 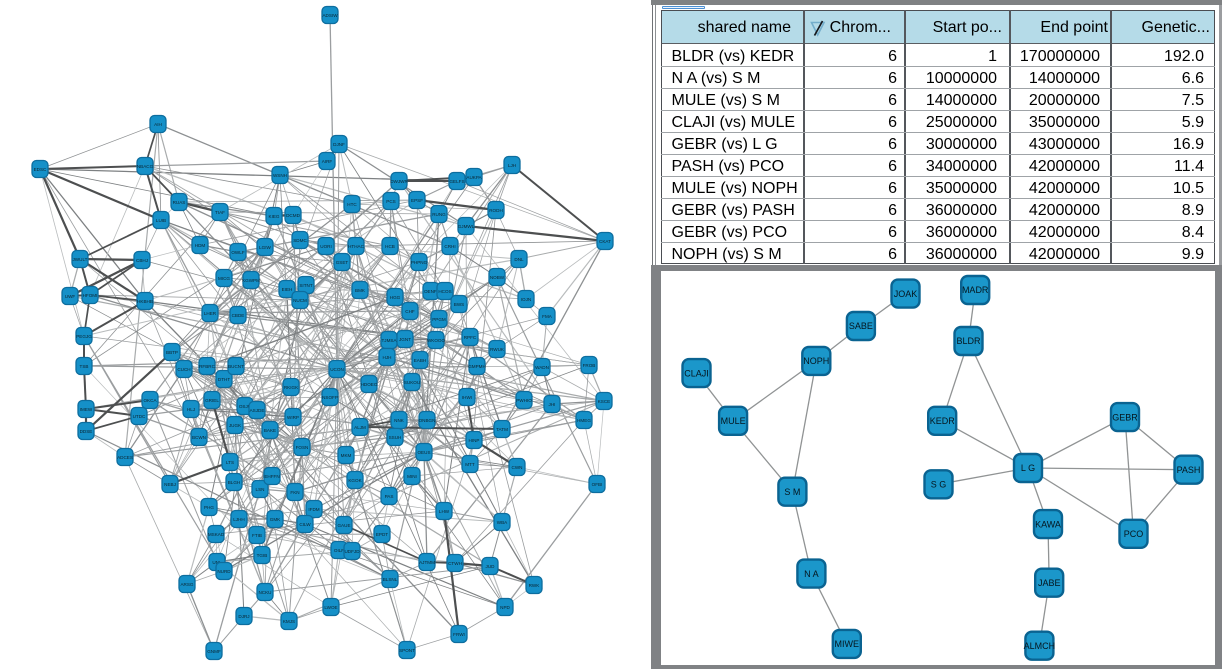 I want to click on svg-text: LSN, so click(x=260, y=489).